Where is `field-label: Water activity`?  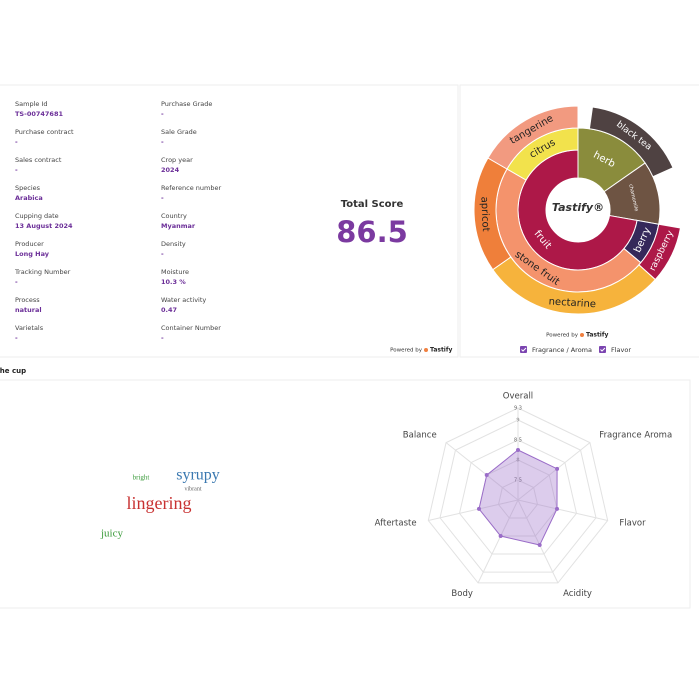
field-label: Water activity is located at coordinates (183, 300).